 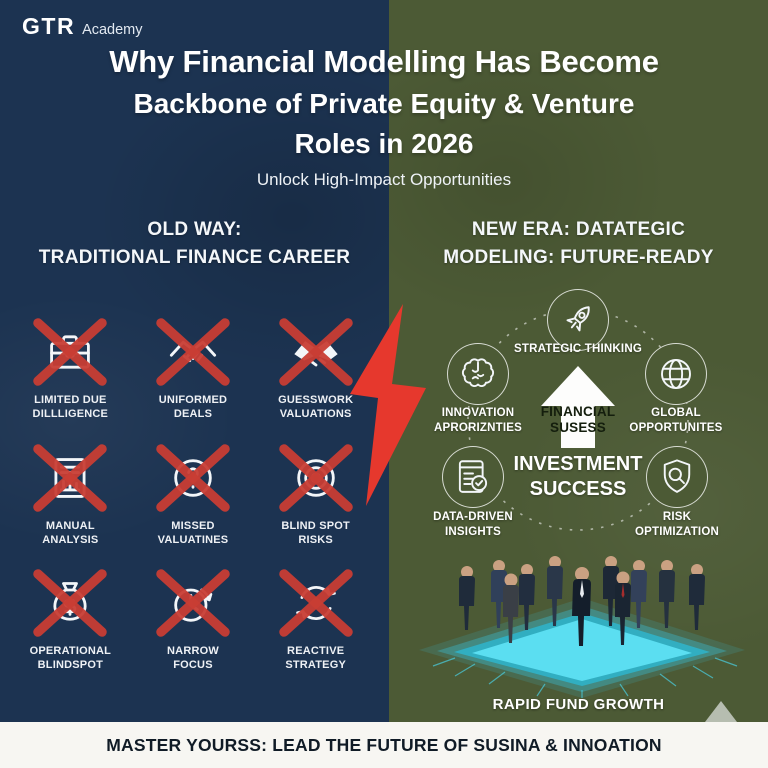 What do you see at coordinates (70, 651) in the screenshot?
I see `old-item-label: OPERATIONAL` at bounding box center [70, 651].